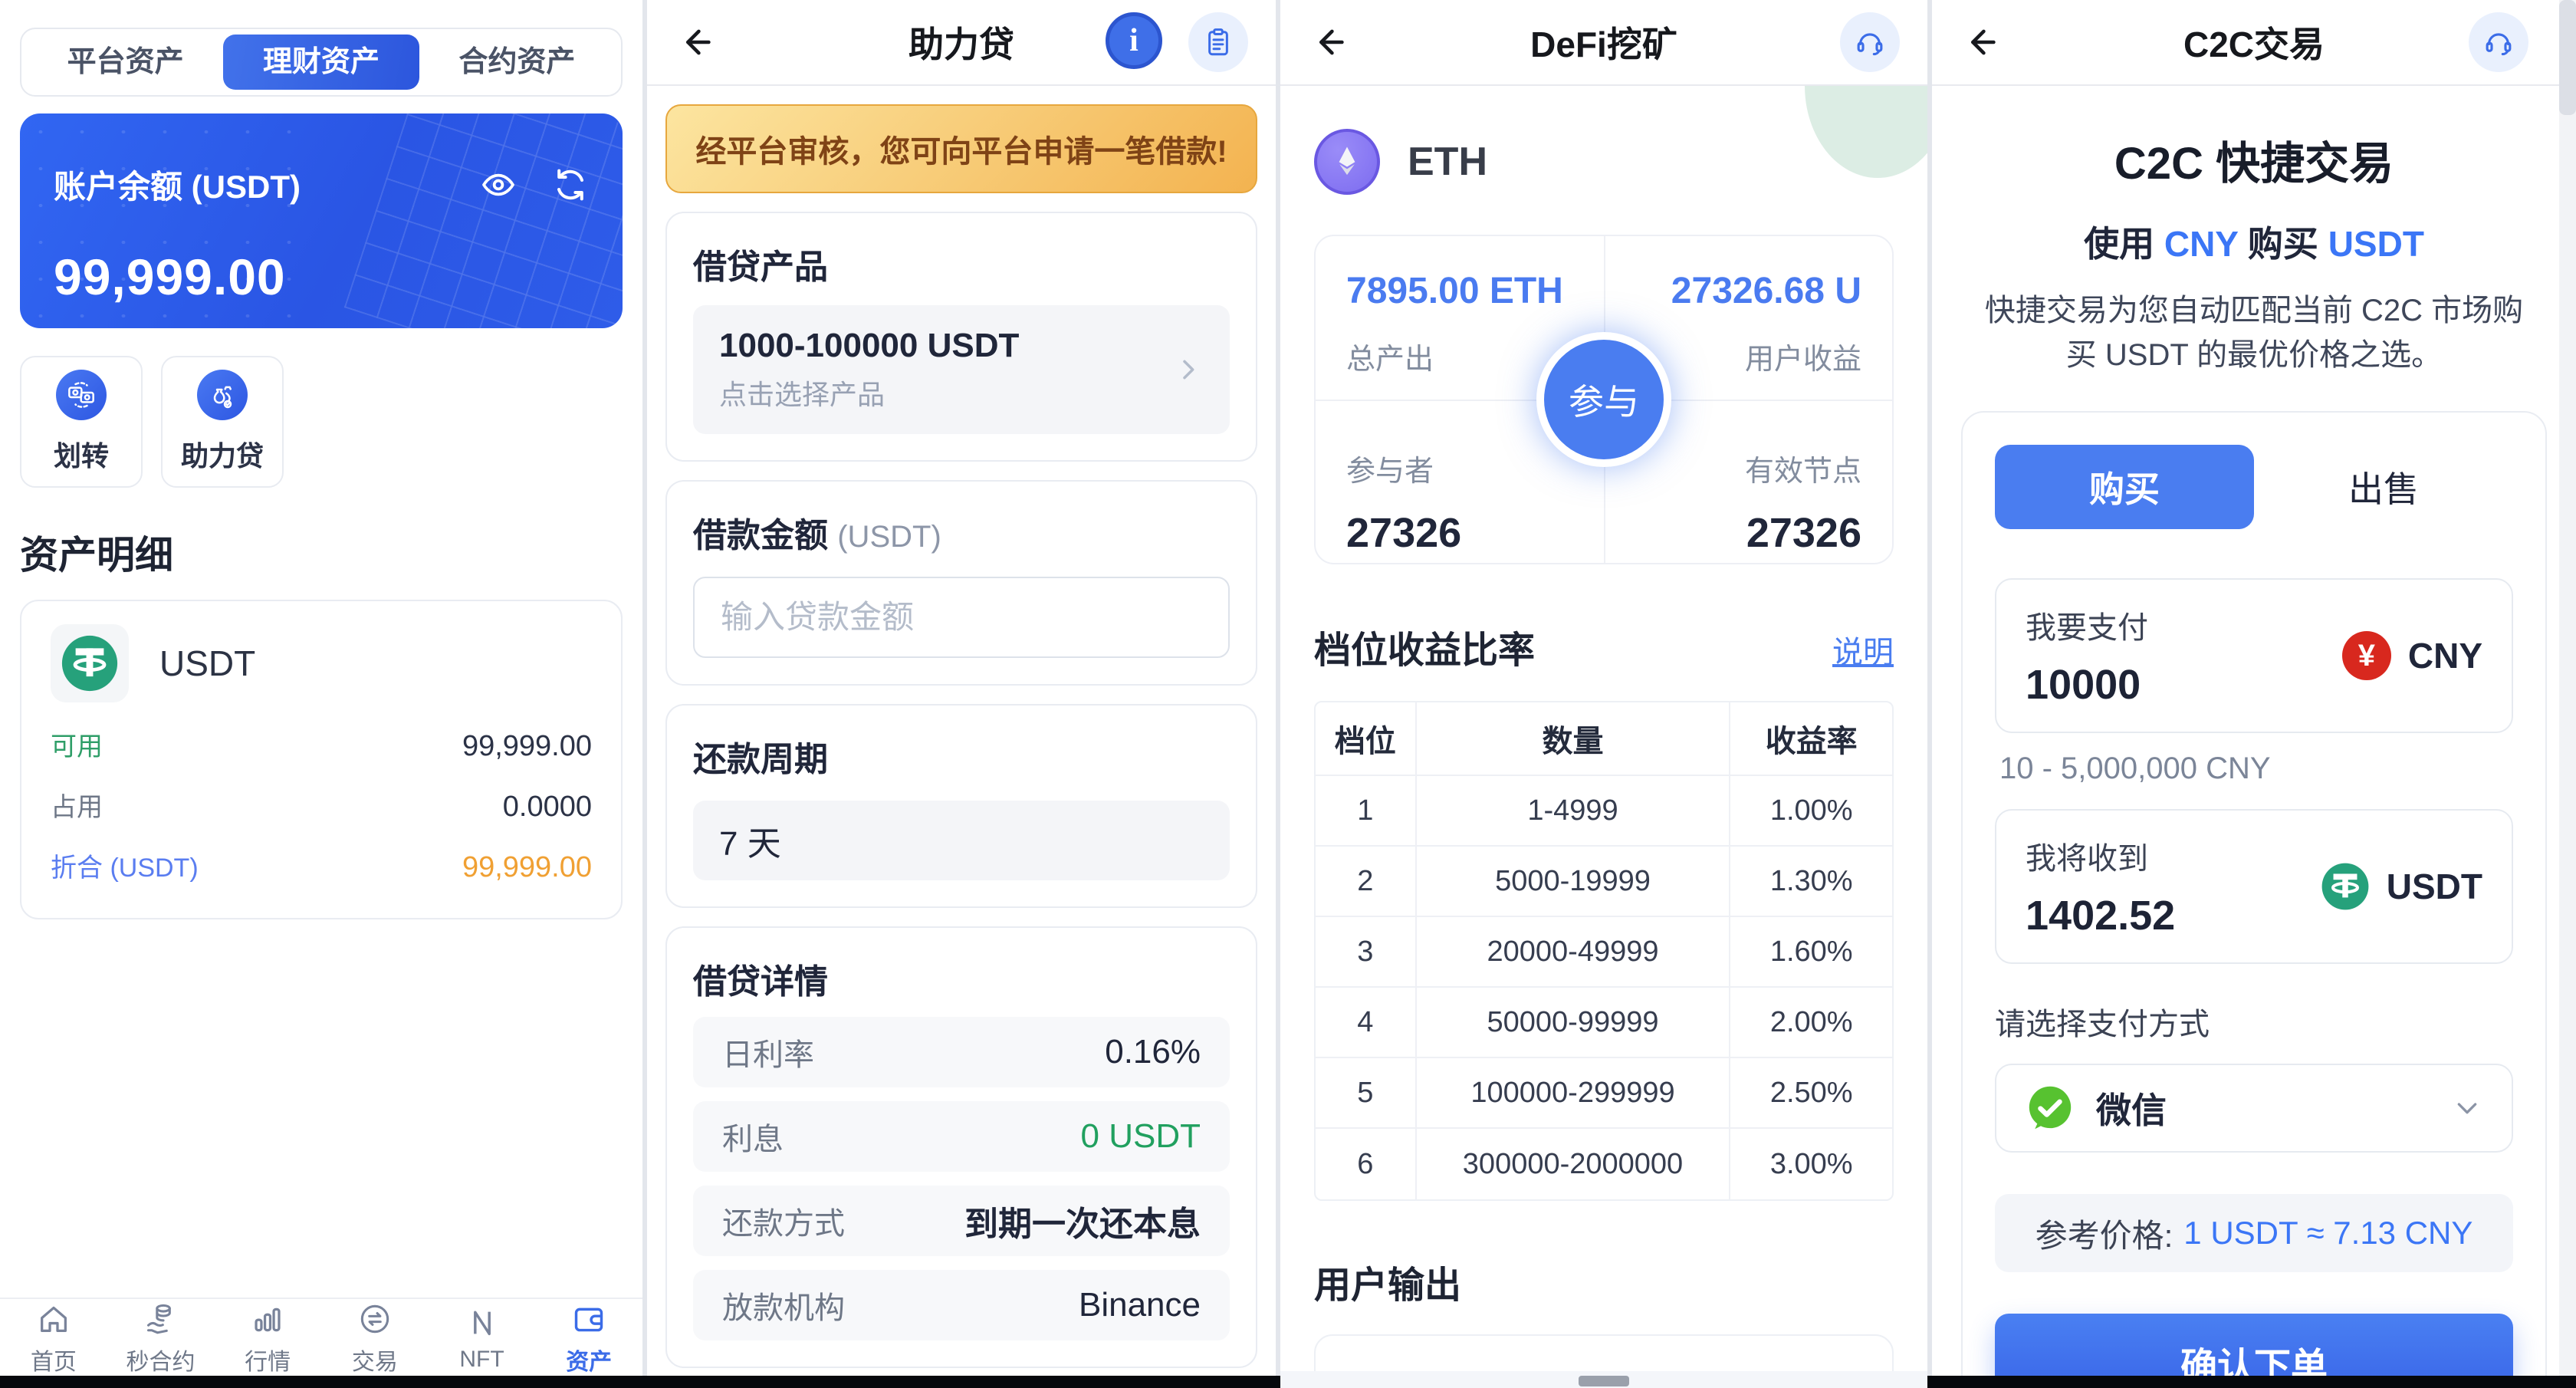 This screenshot has width=2576, height=1388. What do you see at coordinates (482, 1322) in the screenshot?
I see `nft-icon` at bounding box center [482, 1322].